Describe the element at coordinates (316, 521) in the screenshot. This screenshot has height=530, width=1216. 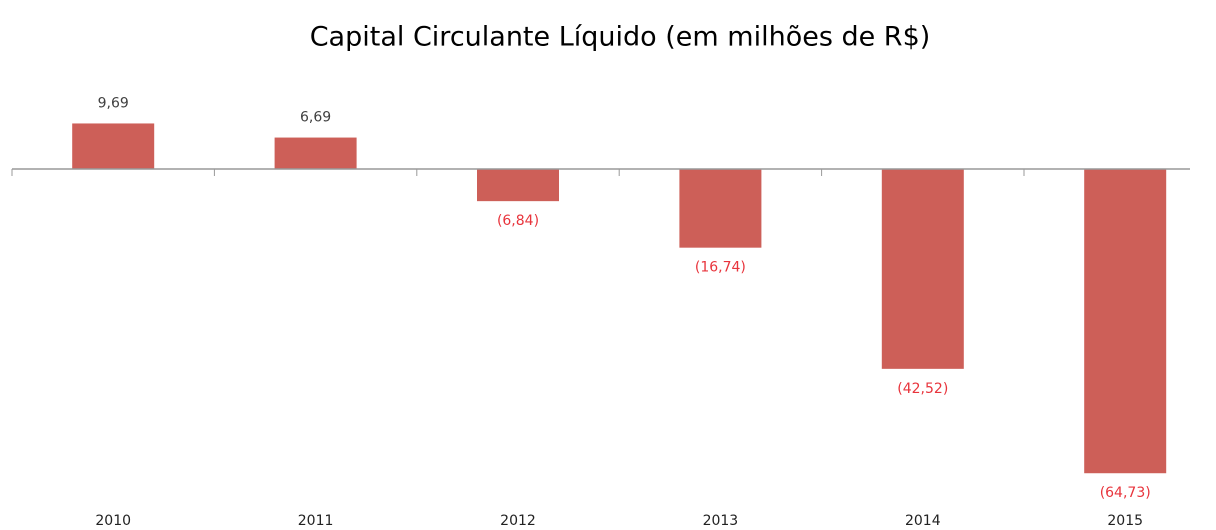
I see `x-tick-label: 2011` at that location.